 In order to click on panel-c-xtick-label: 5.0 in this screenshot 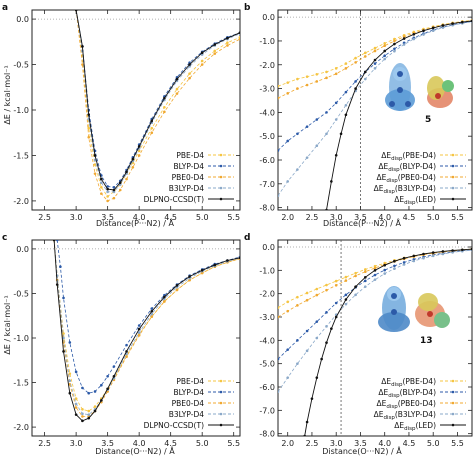, I will do `click(202, 443)`.